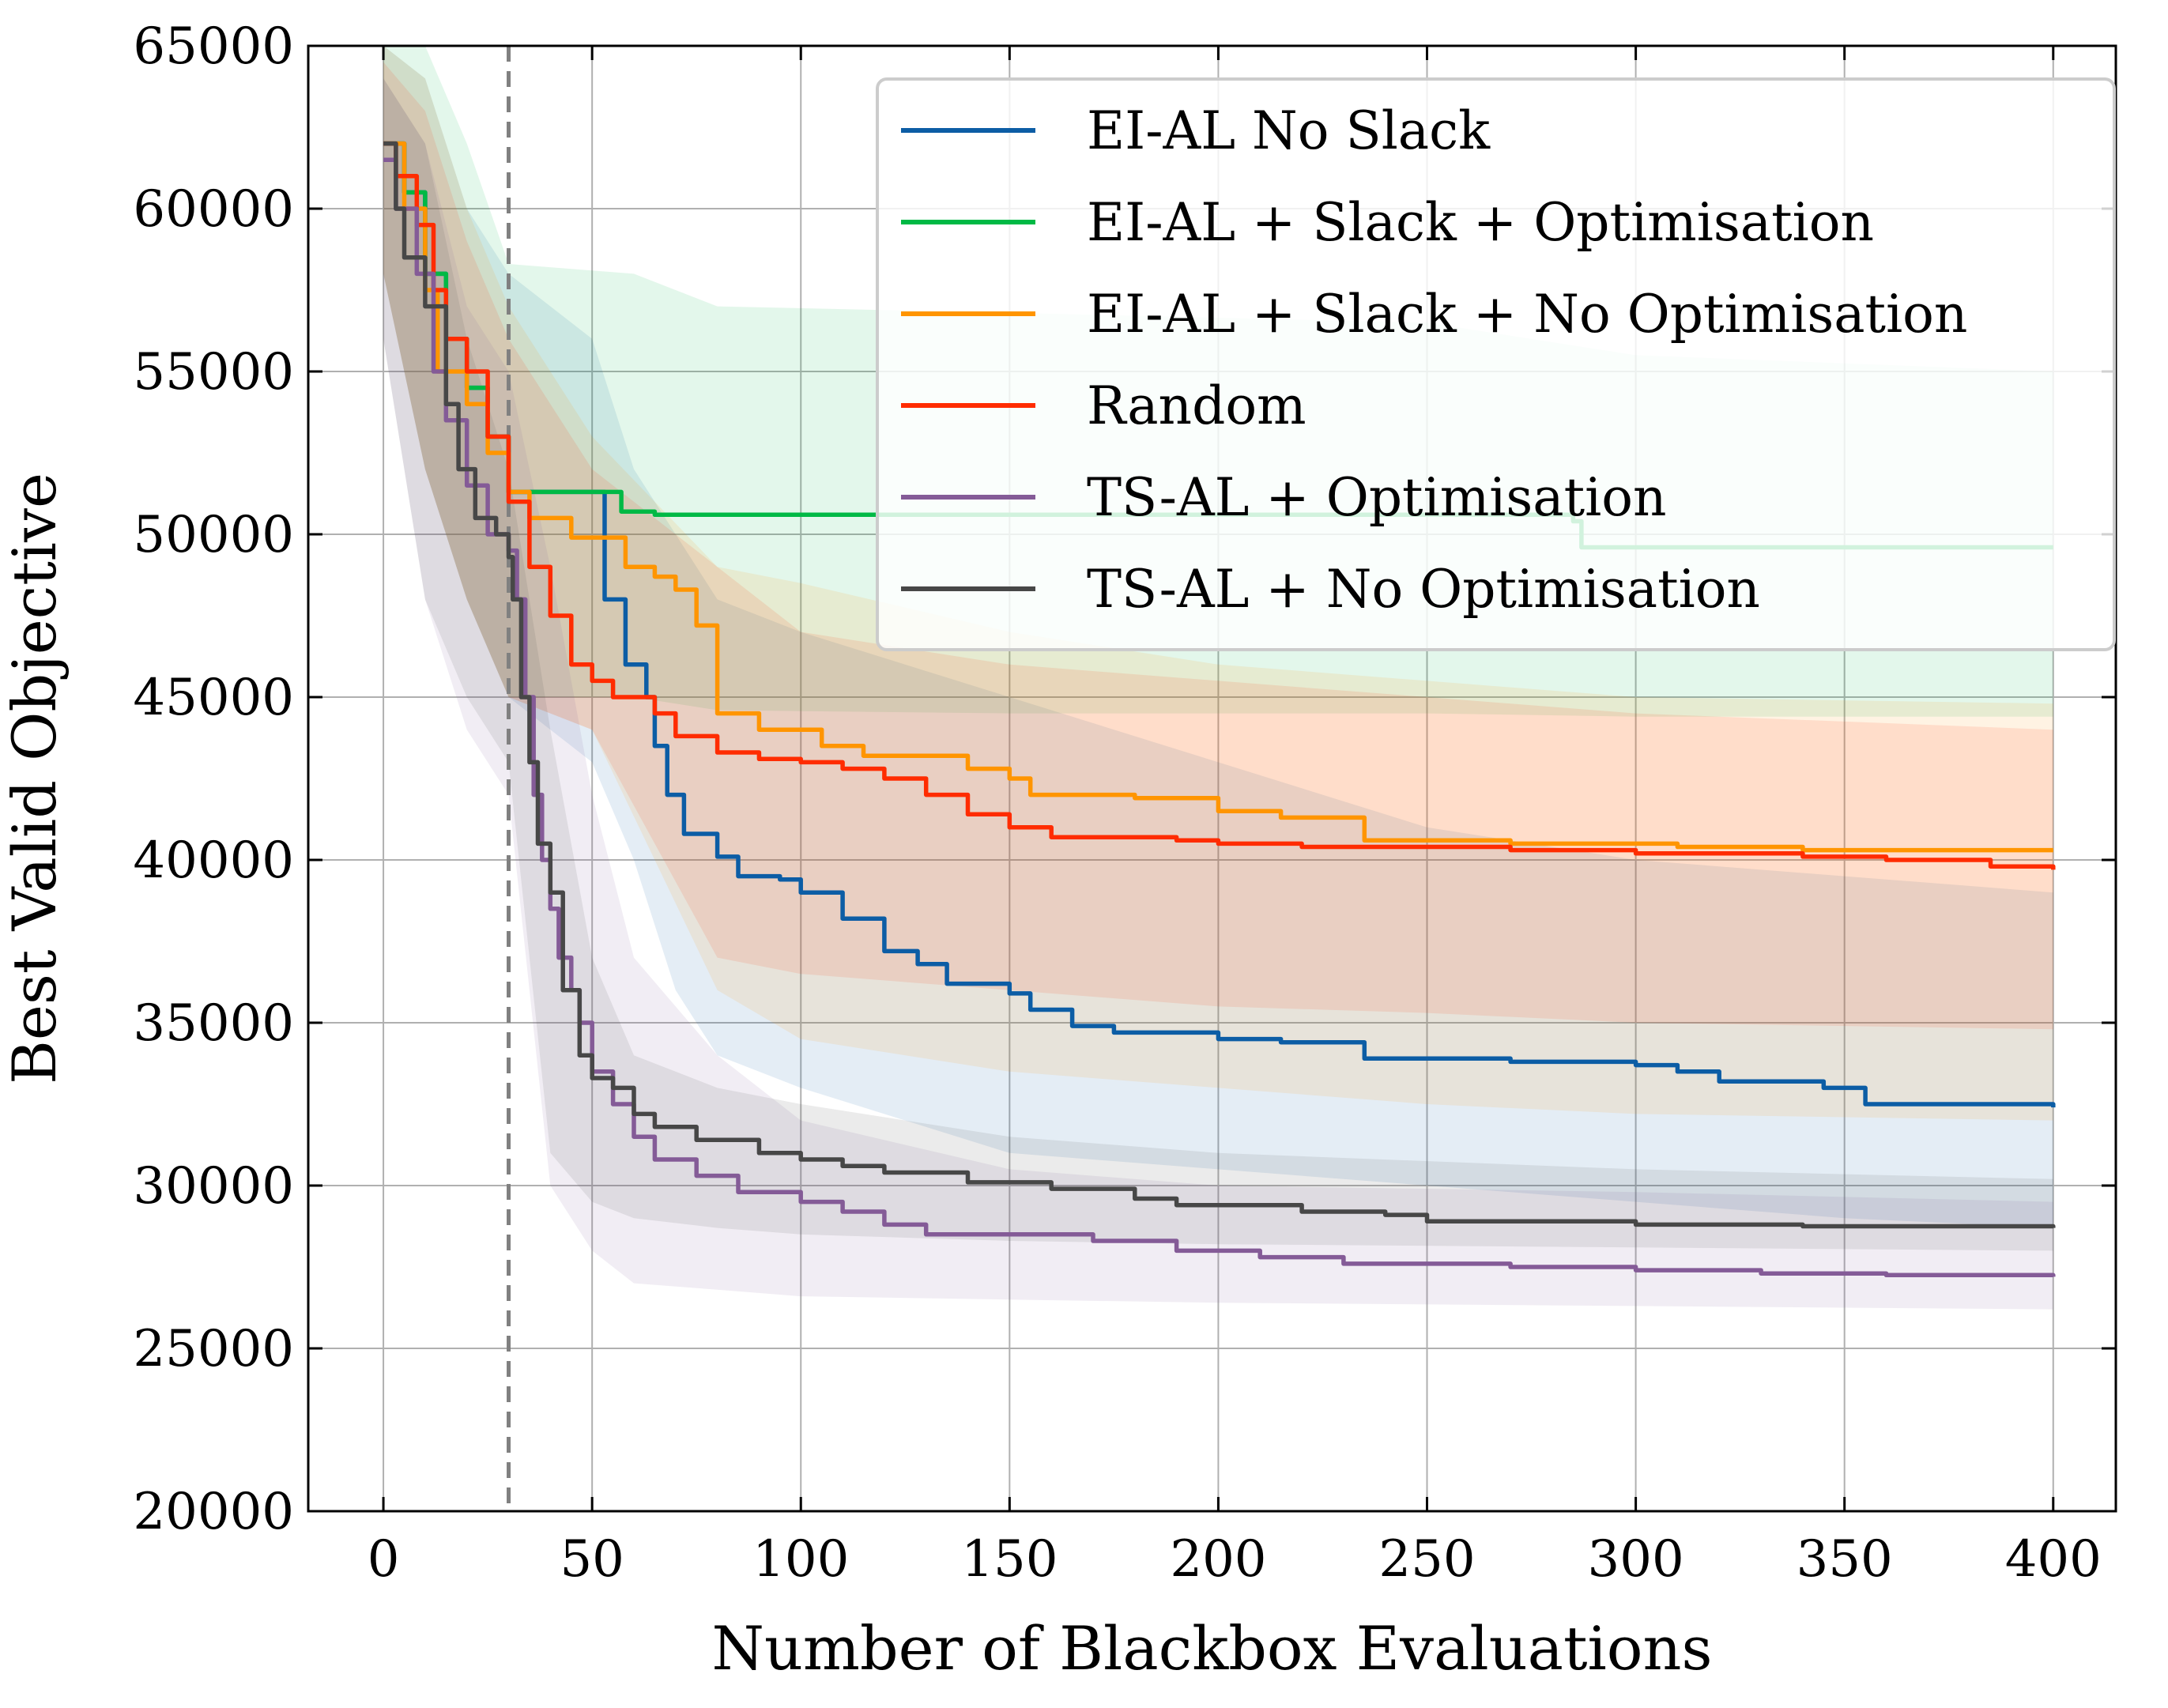 The image size is (2168, 1708). What do you see at coordinates (213, 1186) in the screenshot?
I see `y-tick-label: 30000` at bounding box center [213, 1186].